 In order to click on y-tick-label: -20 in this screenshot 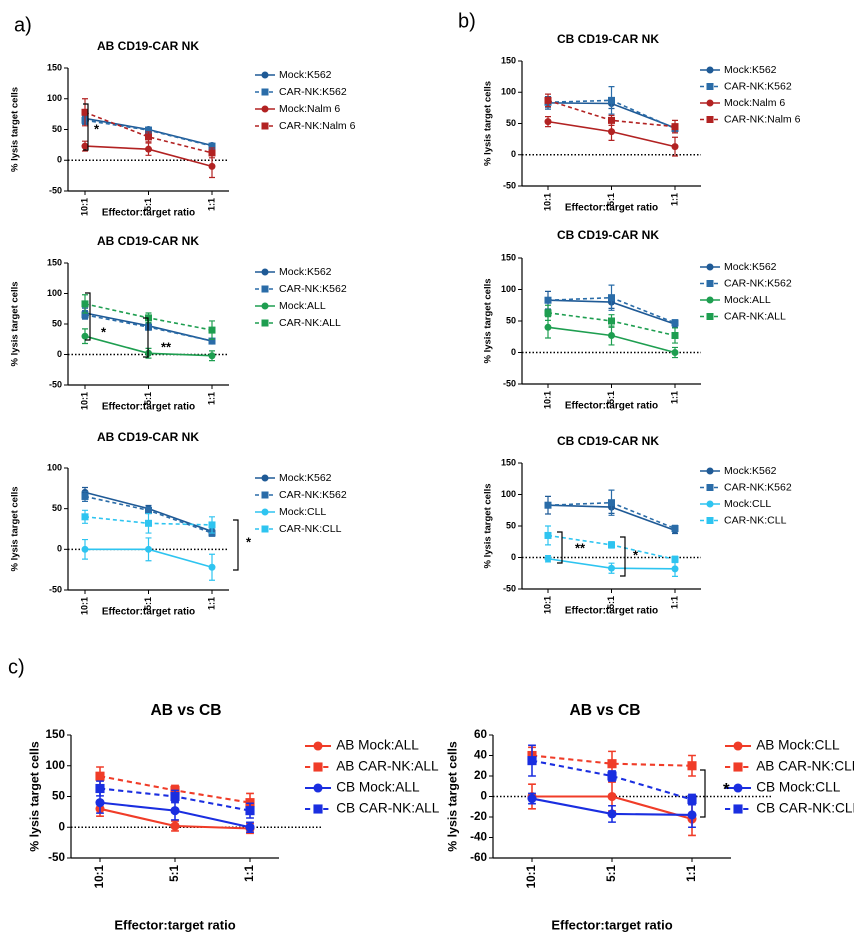, I will do `click(478, 816)`.